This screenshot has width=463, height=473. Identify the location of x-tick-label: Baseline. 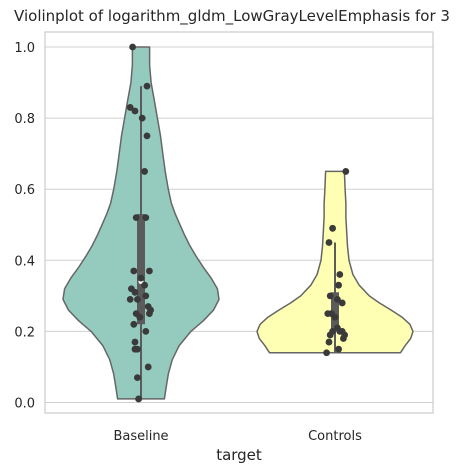
(140, 436).